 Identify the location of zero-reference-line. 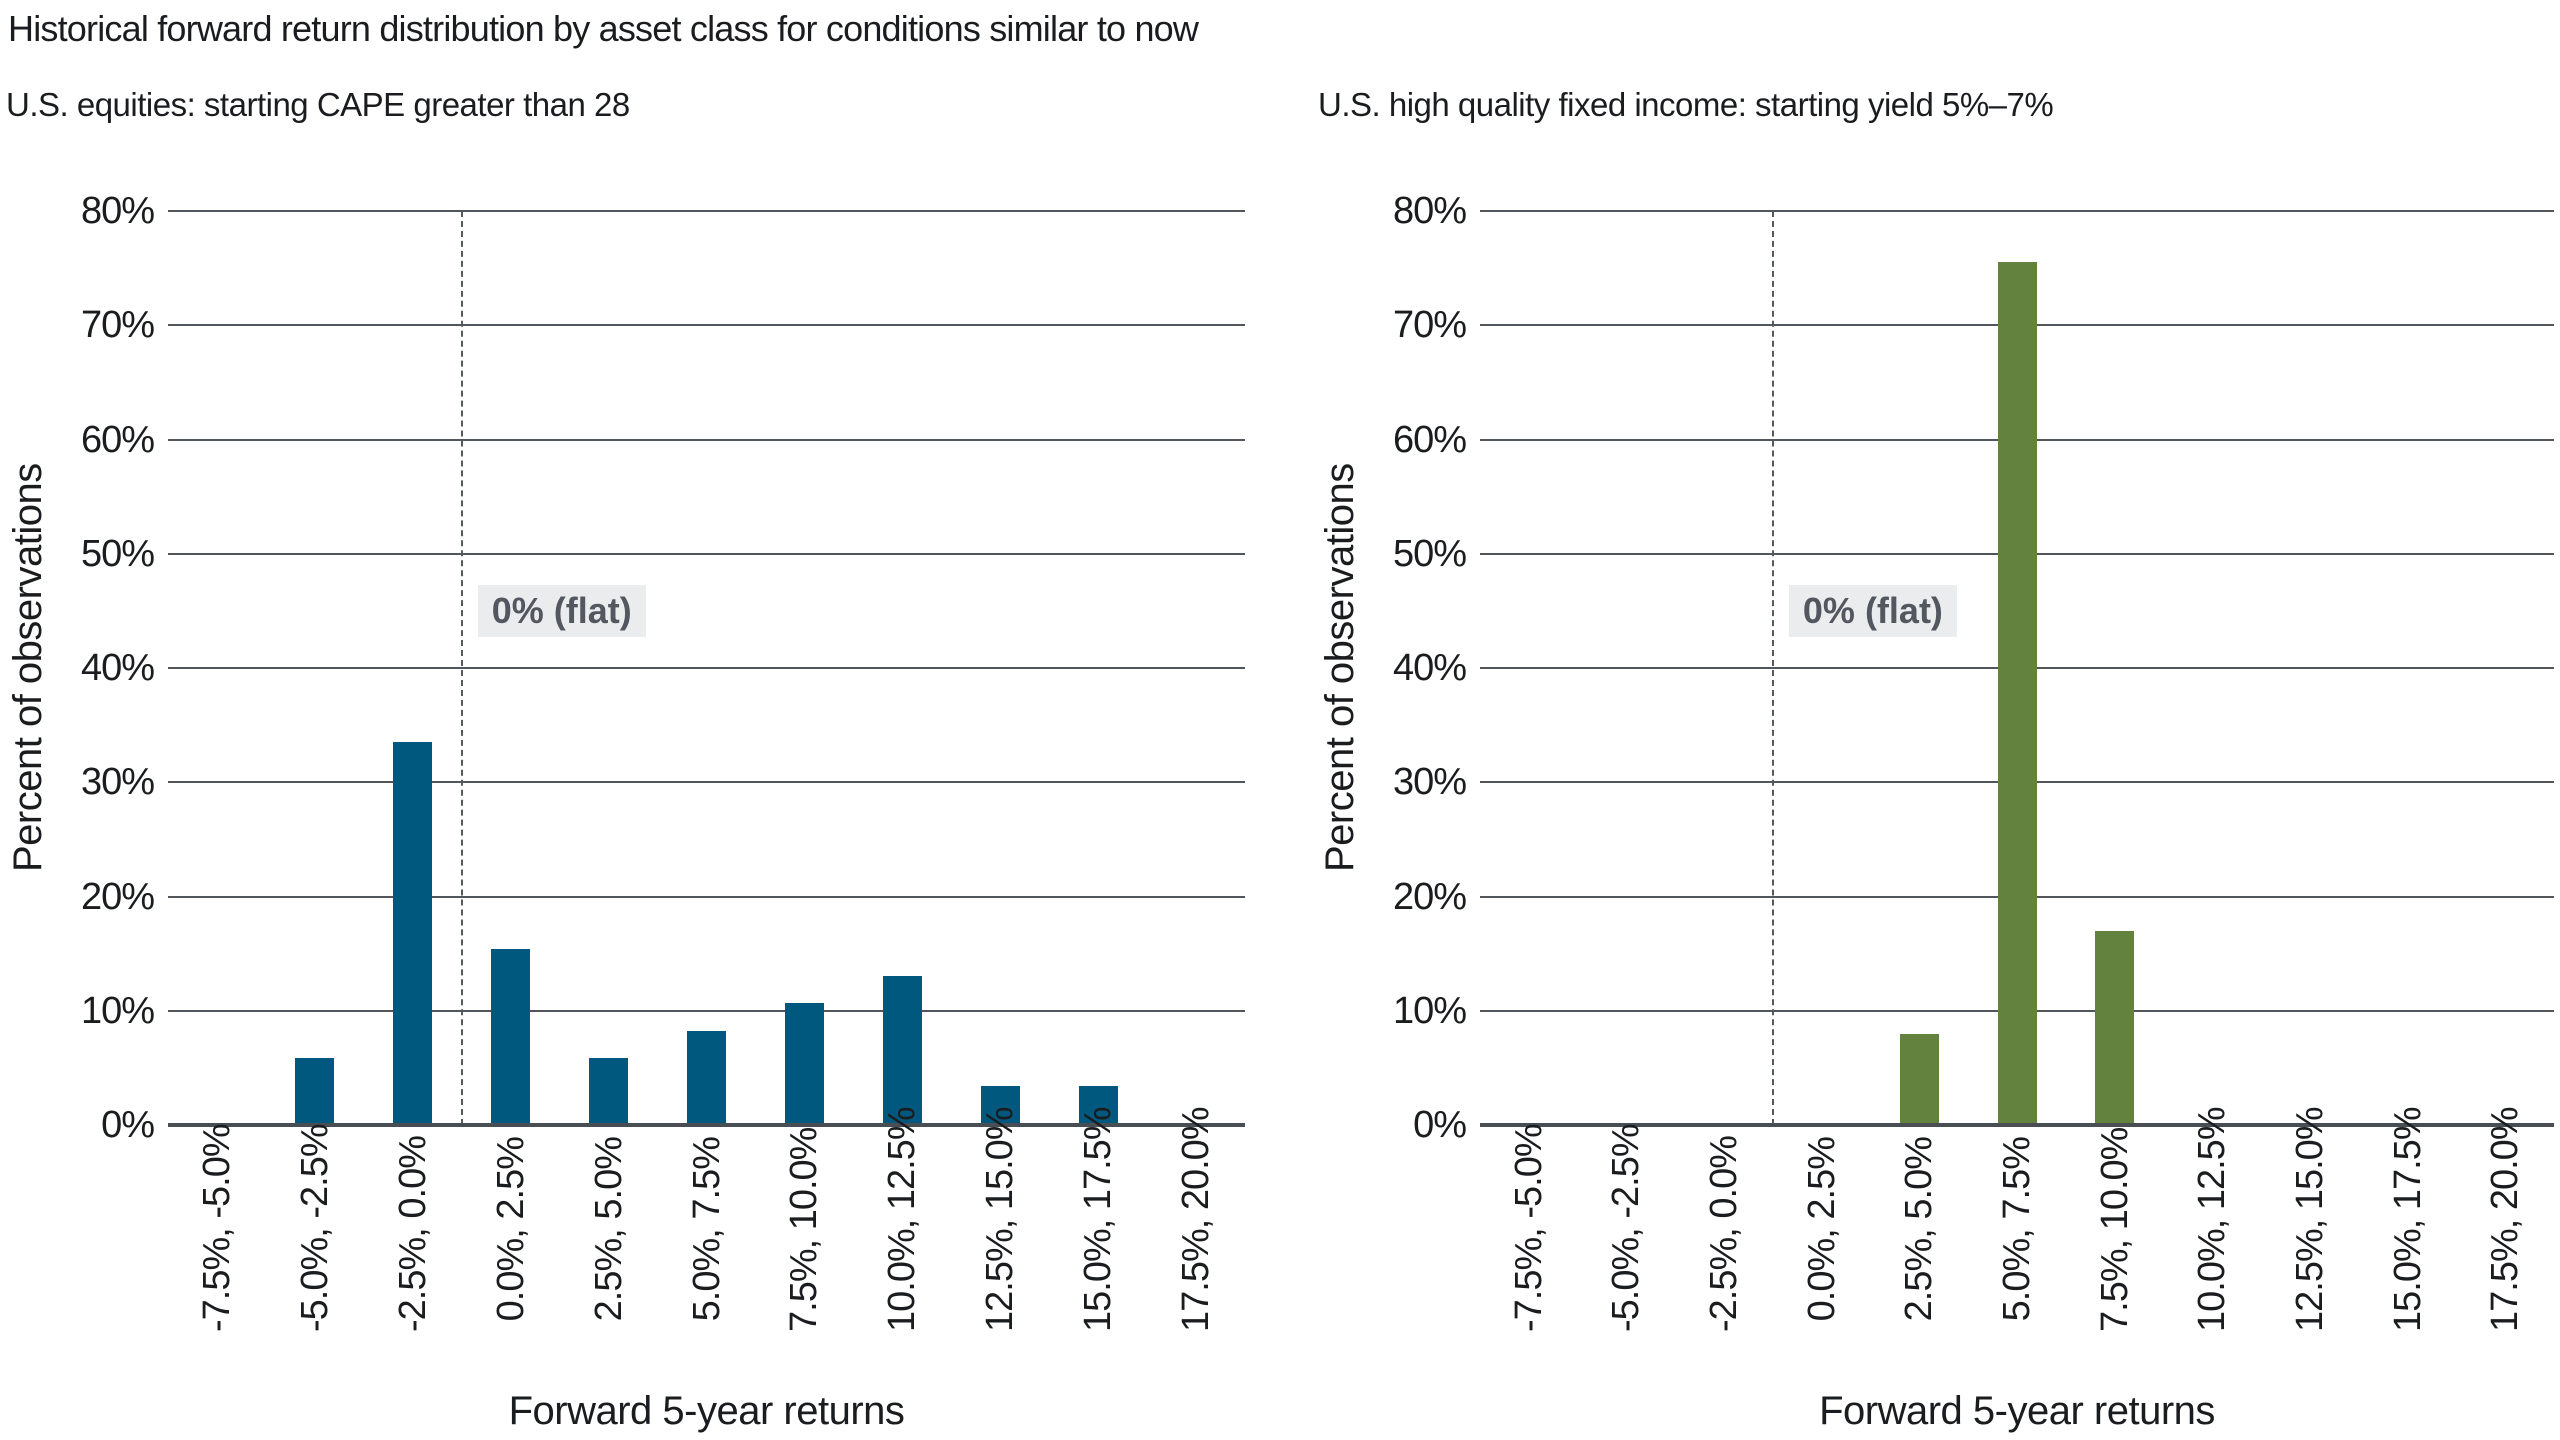
(461, 668).